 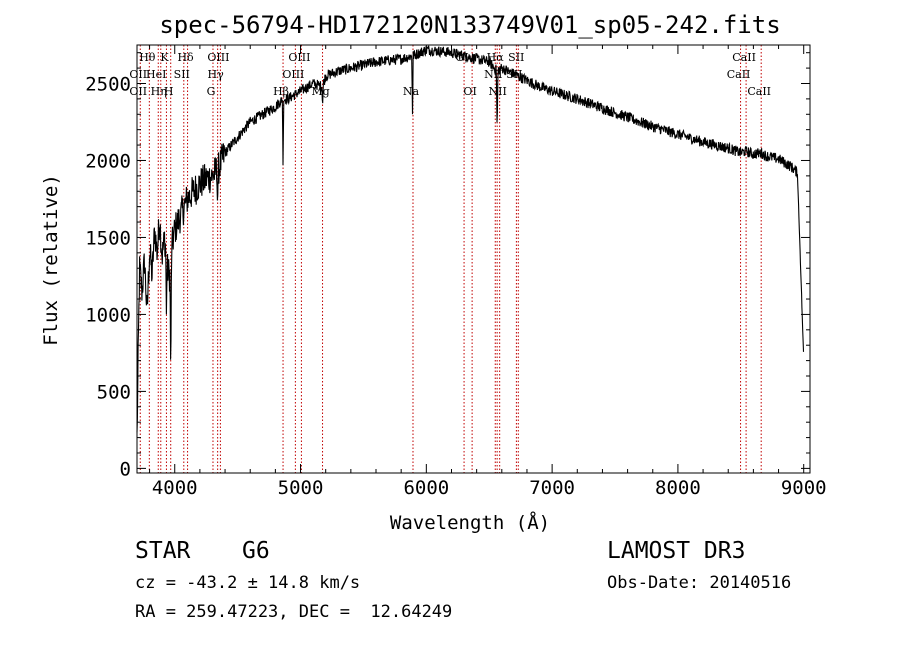 I want to click on x-tick-label: 7000, so click(x=552, y=488).